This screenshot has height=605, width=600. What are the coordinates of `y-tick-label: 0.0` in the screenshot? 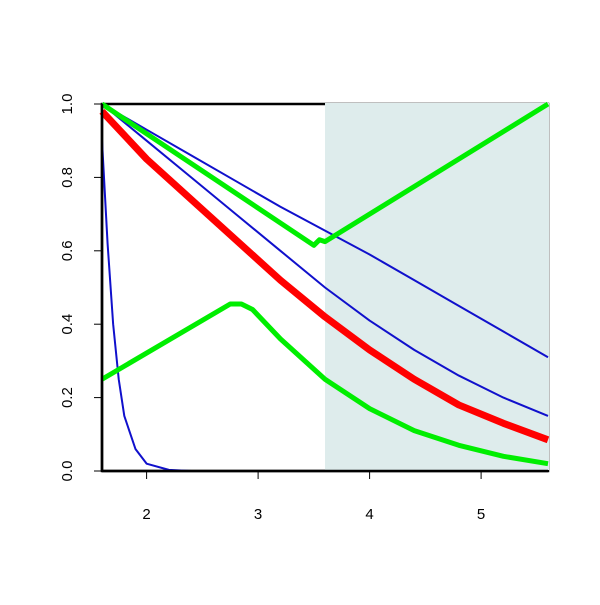 It's located at (67, 471).